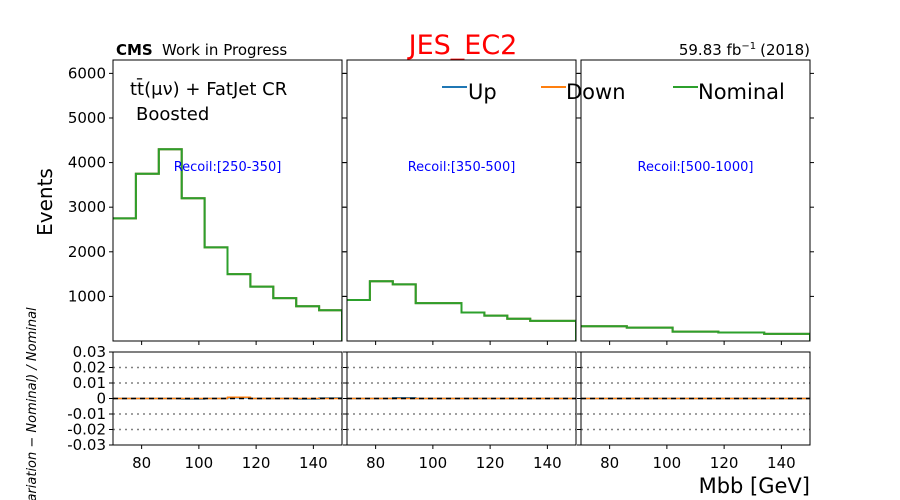 The height and width of the screenshot is (500, 900). What do you see at coordinates (224, 50) in the screenshot?
I see `work-in-progress-label: Work in Progress` at bounding box center [224, 50].